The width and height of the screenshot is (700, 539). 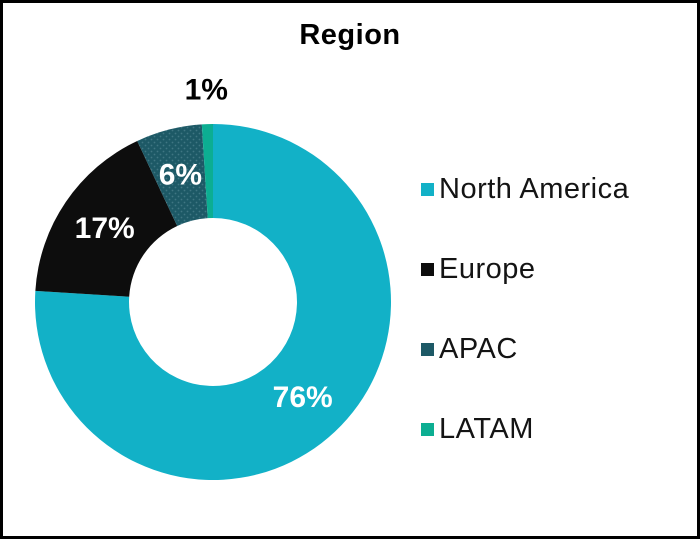 What do you see at coordinates (350, 35) in the screenshot?
I see `chart-title: Region` at bounding box center [350, 35].